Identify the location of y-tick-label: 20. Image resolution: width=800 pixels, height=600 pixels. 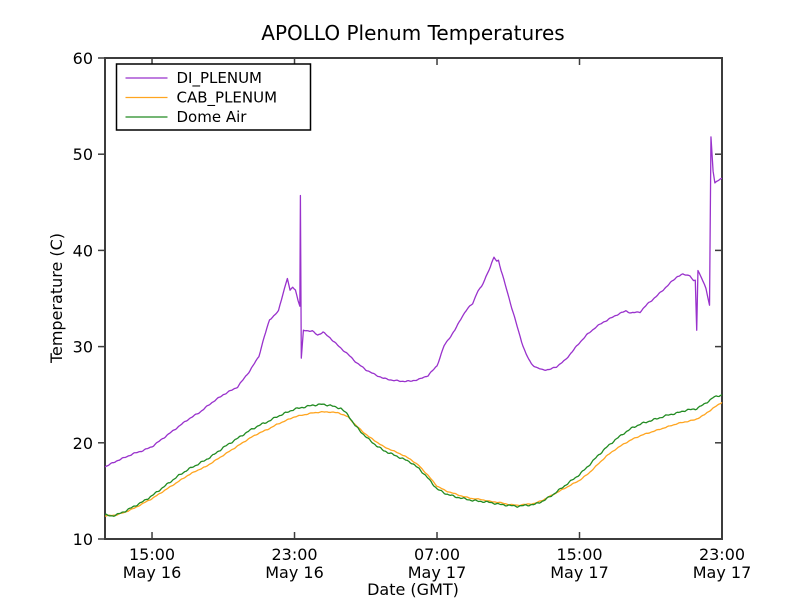
(83, 443).